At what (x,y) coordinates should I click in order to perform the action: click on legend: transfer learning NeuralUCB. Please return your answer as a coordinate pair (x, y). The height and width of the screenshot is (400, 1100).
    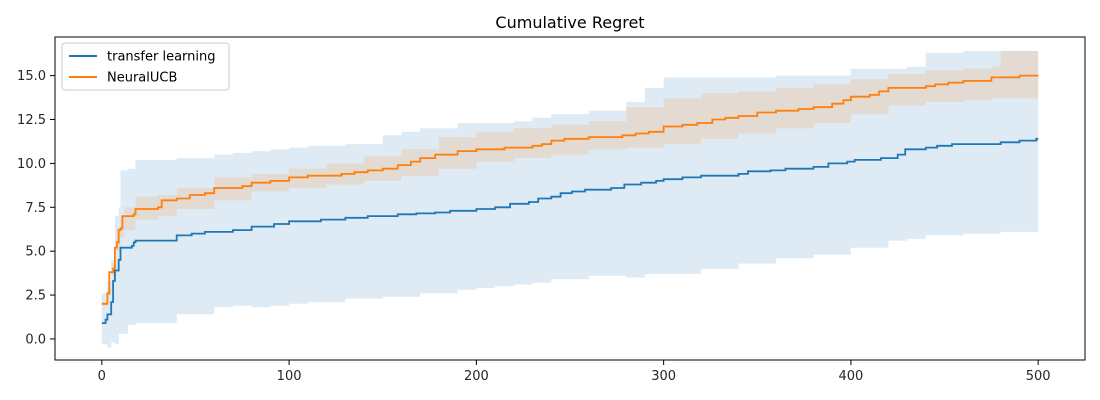
    Looking at the image, I should click on (145, 66).